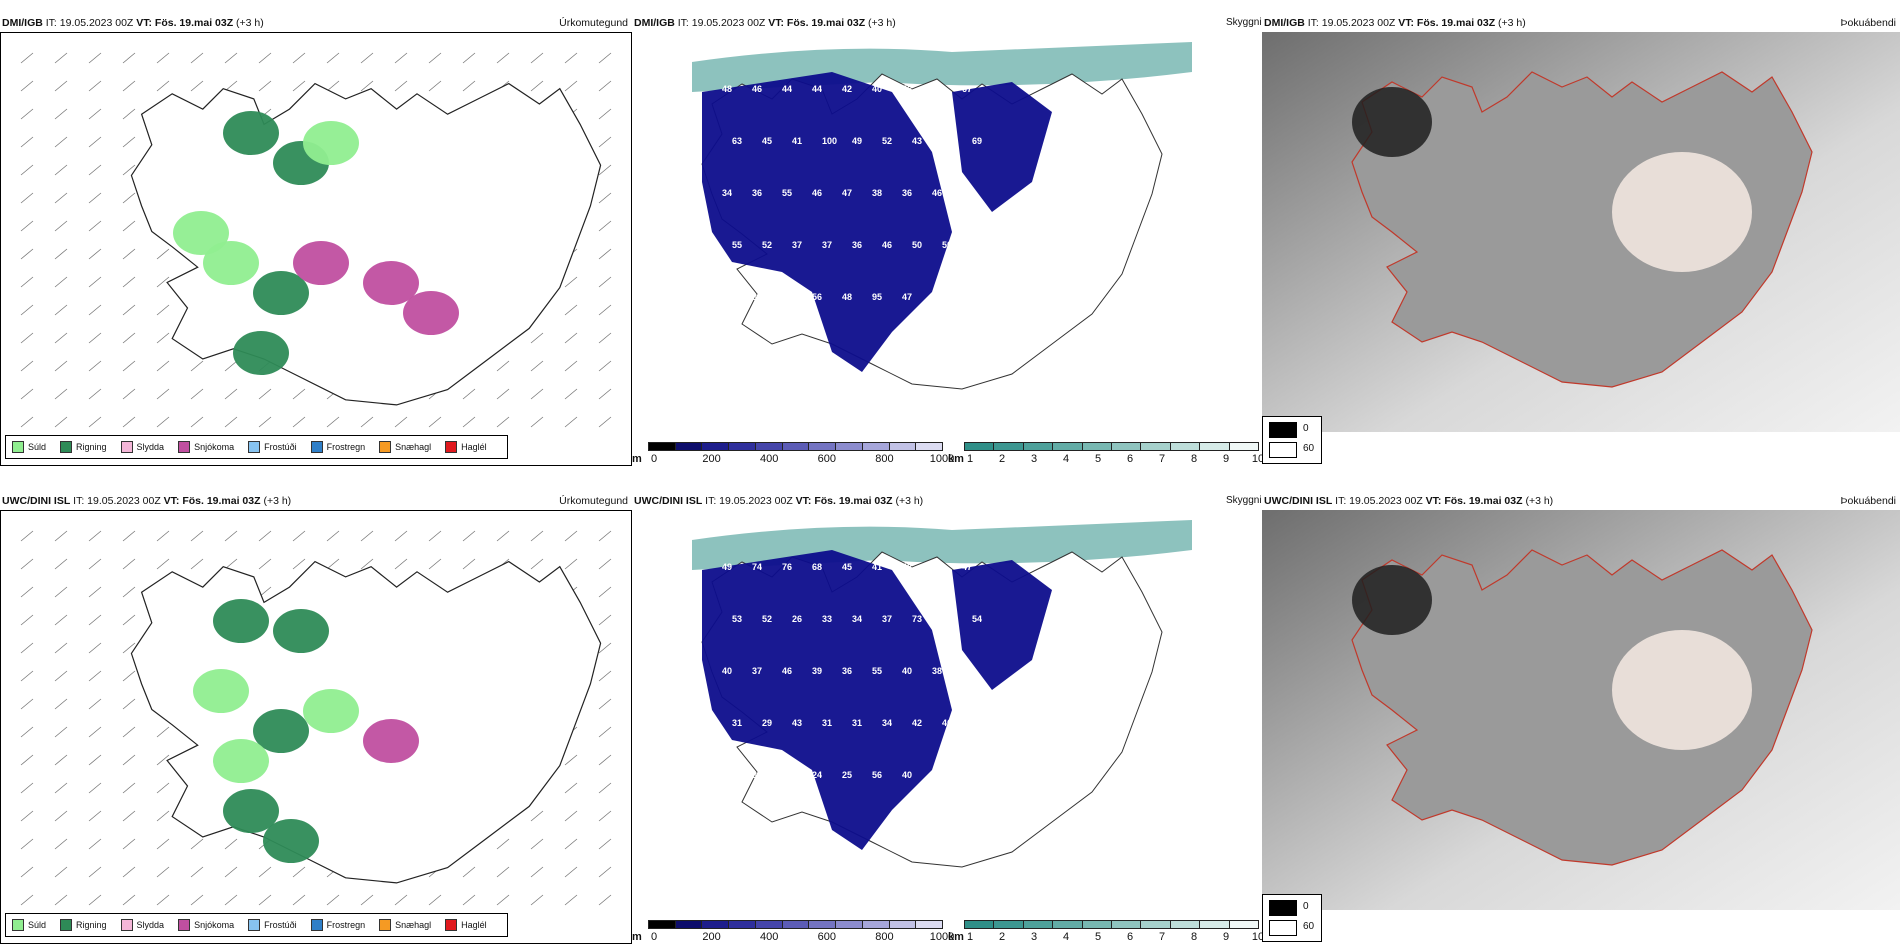  Describe the element at coordinates (206, 925) in the screenshot. I see `legend-item: Snjókoma` at that location.